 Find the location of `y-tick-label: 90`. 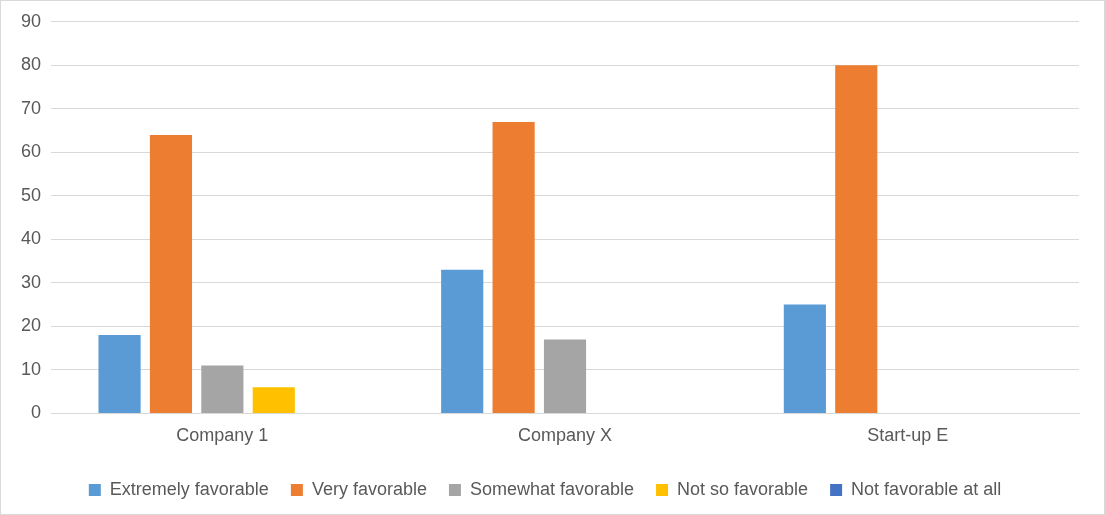

y-tick-label: 90 is located at coordinates (31, 20).